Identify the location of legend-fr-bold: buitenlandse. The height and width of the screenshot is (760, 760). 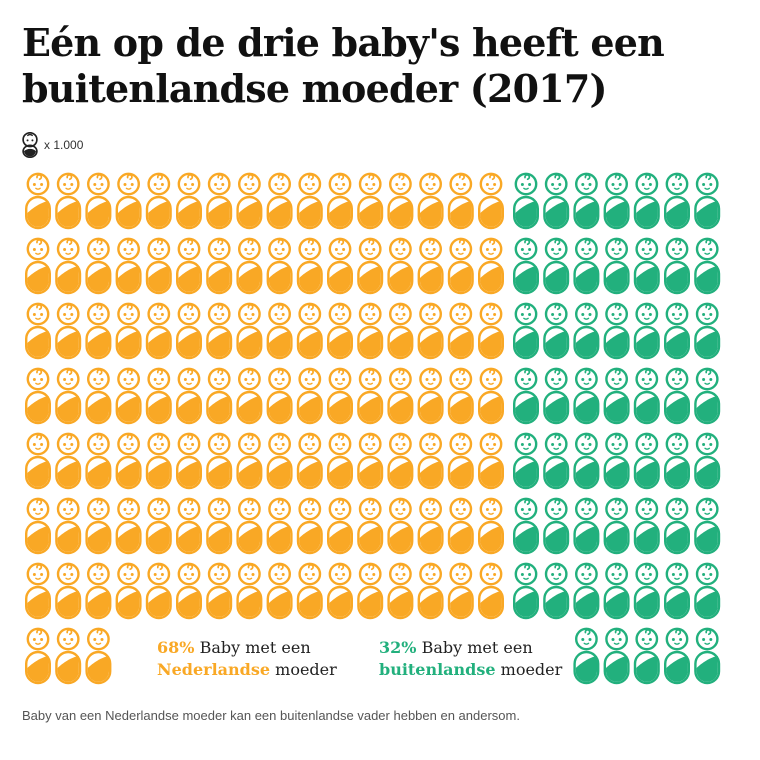
(437, 669).